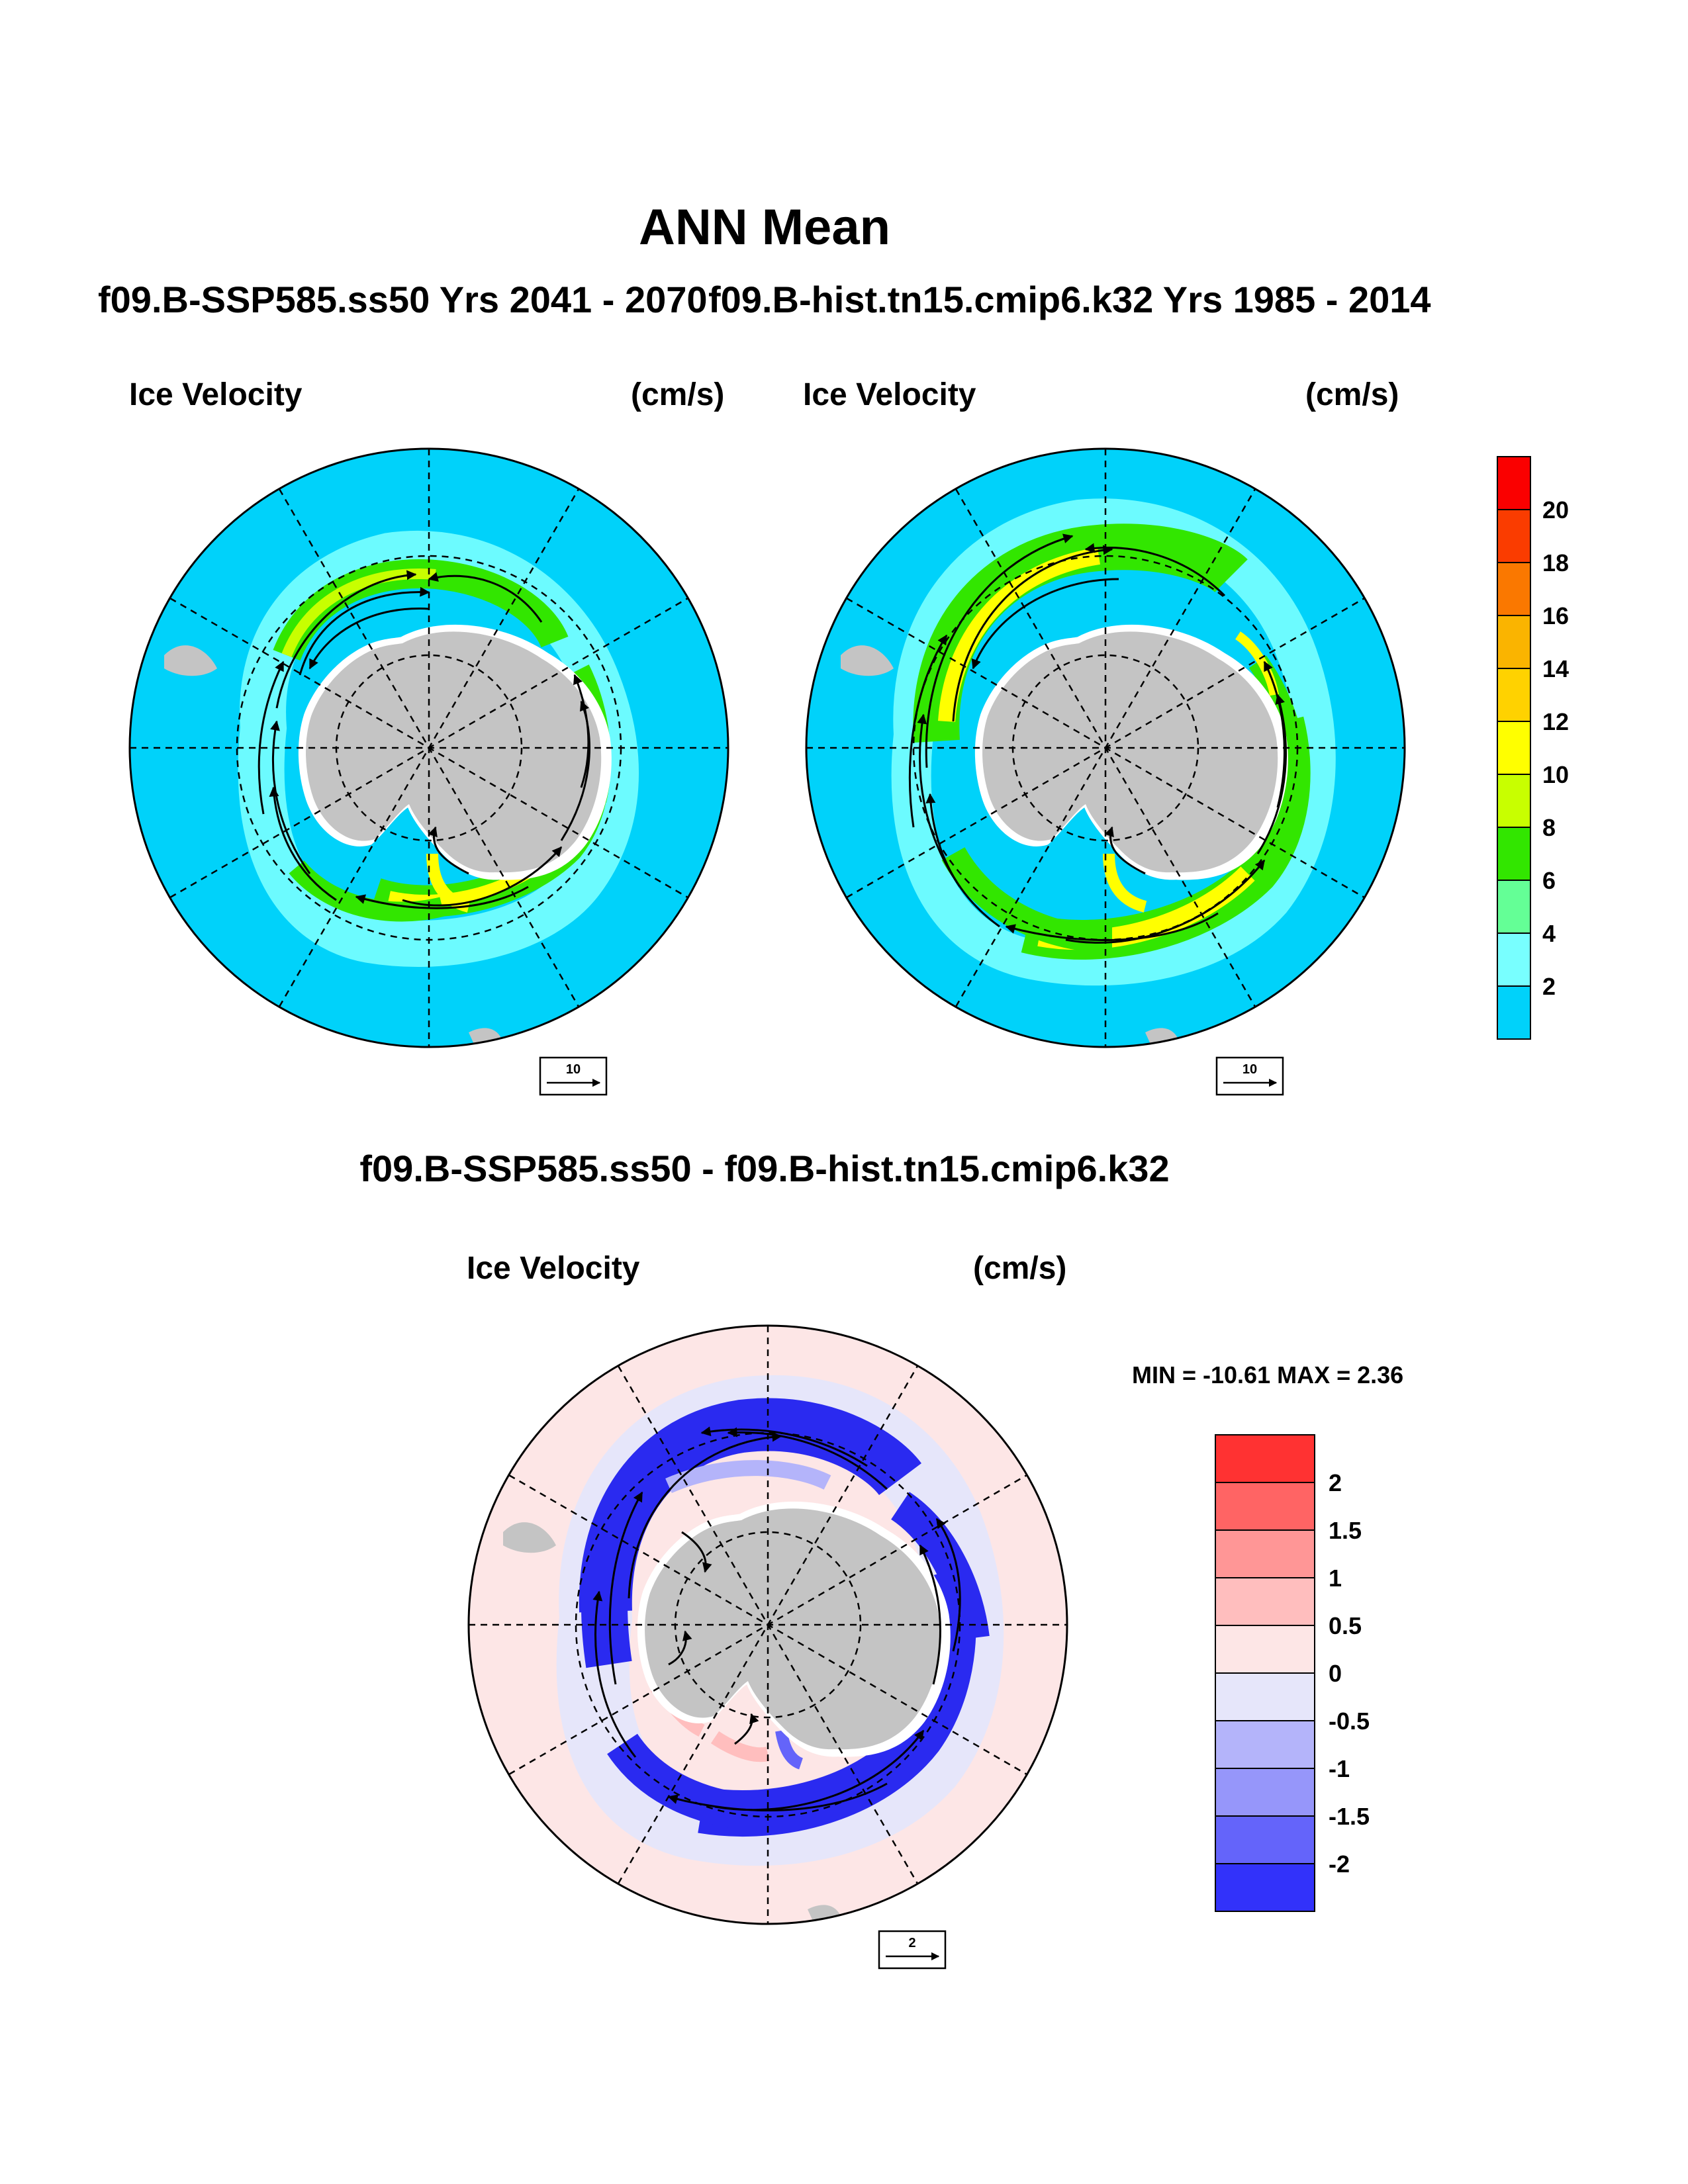 The height and width of the screenshot is (2184, 1688). Describe the element at coordinates (1533, 748) in the screenshot. I see `speed-colorbar: 20 18 16 14 12 10 8 6 4 2` at that location.